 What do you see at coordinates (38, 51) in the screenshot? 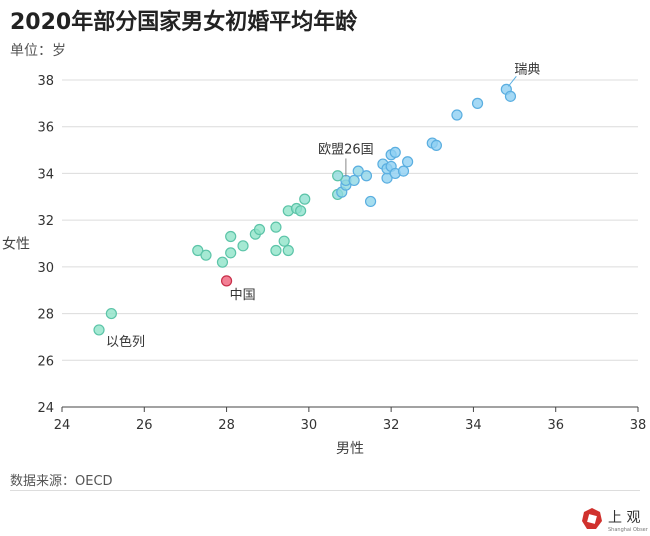
I see `unit-label: 单位：岁` at bounding box center [38, 51].